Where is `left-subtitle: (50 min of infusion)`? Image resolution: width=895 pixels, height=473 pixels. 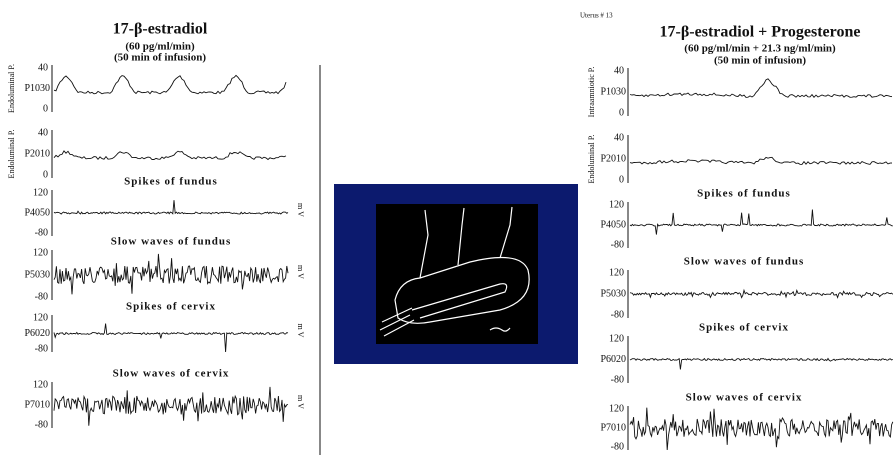
left-subtitle: (50 min of infusion) is located at coordinates (160, 58).